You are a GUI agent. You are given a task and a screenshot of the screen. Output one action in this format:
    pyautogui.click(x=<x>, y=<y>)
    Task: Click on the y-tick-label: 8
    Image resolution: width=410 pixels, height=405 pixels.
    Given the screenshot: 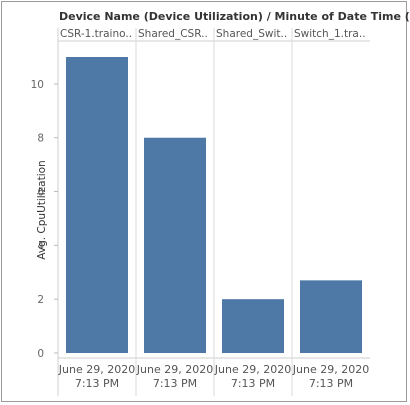 What is the action you would take?
    pyautogui.click(x=40, y=139)
    